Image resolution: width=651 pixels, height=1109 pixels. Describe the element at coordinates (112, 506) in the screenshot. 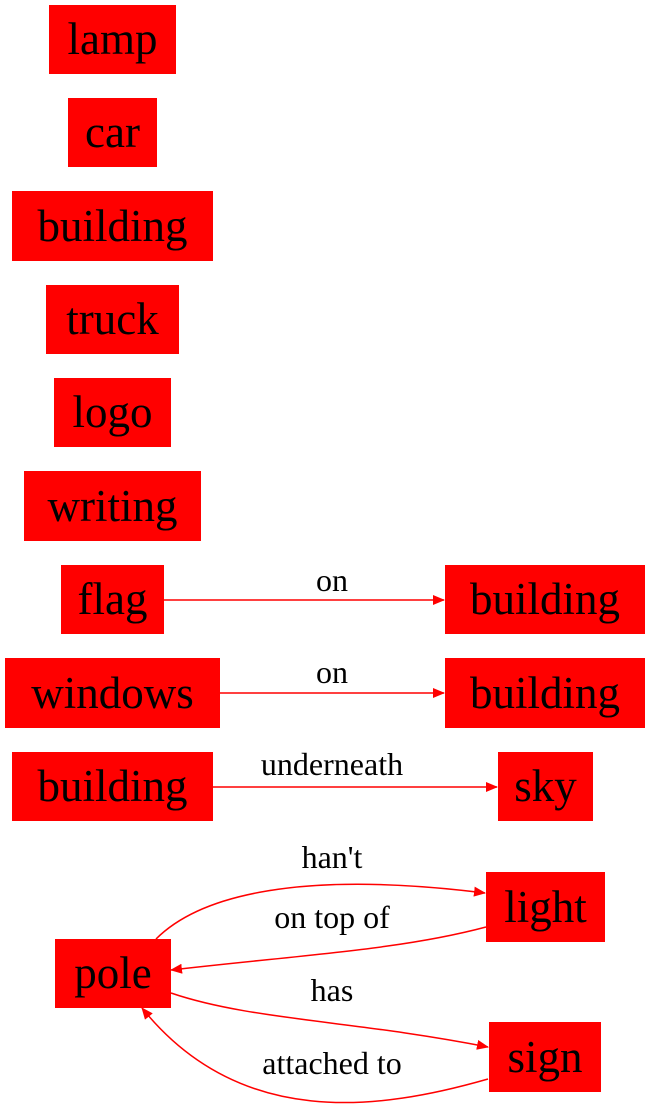

I see `node-writing: writing` at that location.